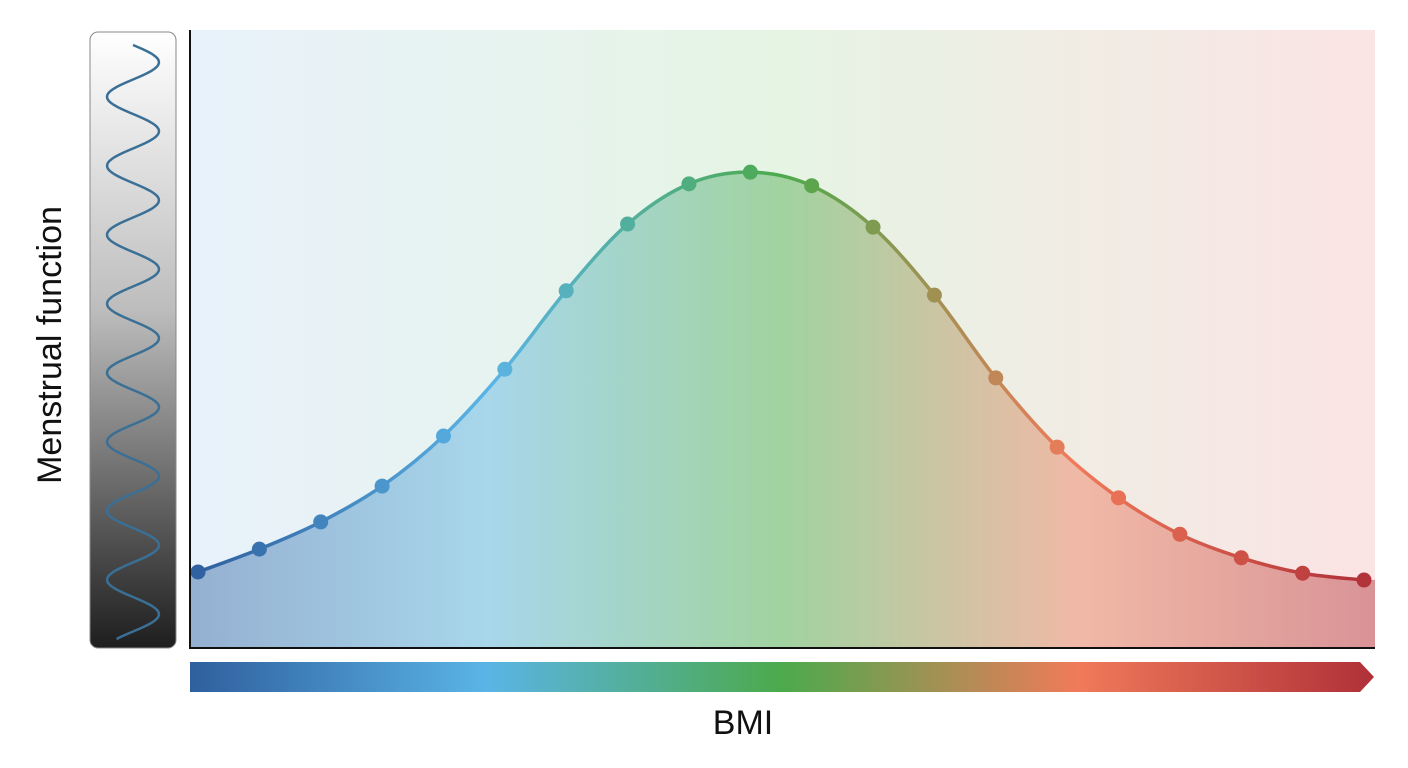  Describe the element at coordinates (743, 723) in the screenshot. I see `x-axis-label: BMI` at that location.